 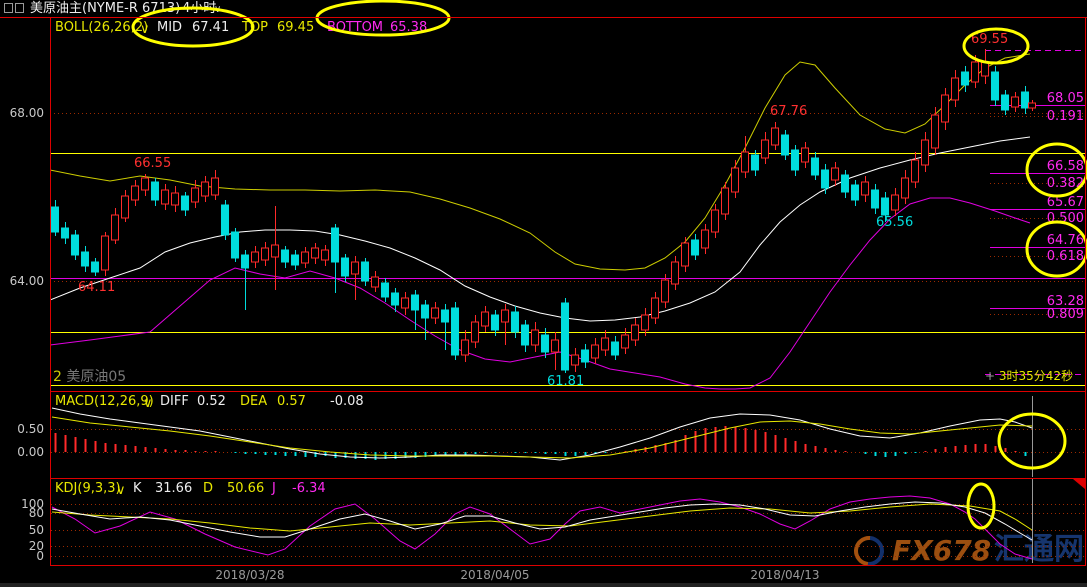 I want to click on kdj-j-line, so click(x=542, y=527).